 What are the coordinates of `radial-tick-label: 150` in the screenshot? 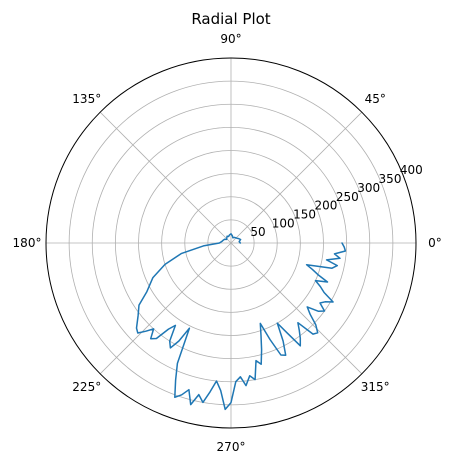 It's located at (304, 214).